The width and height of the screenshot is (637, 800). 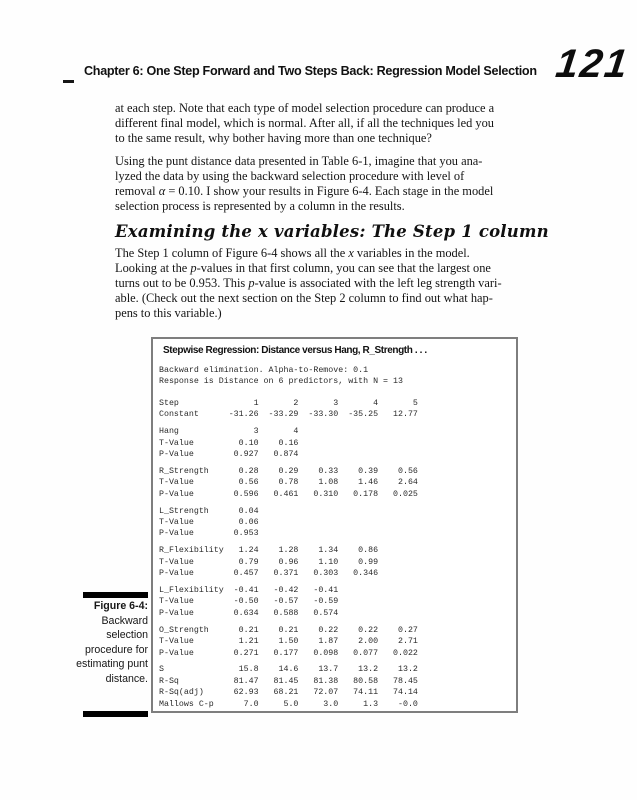 I want to click on caption-rule-bottom, so click(x=115, y=714).